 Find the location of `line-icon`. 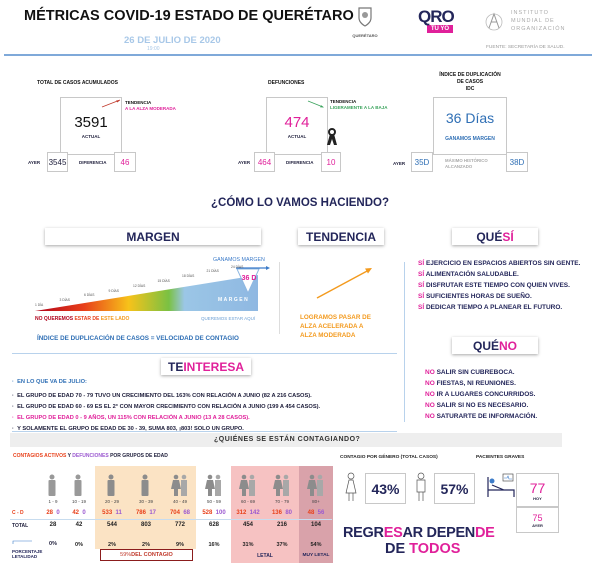

line-icon is located at coordinates (22, 542).